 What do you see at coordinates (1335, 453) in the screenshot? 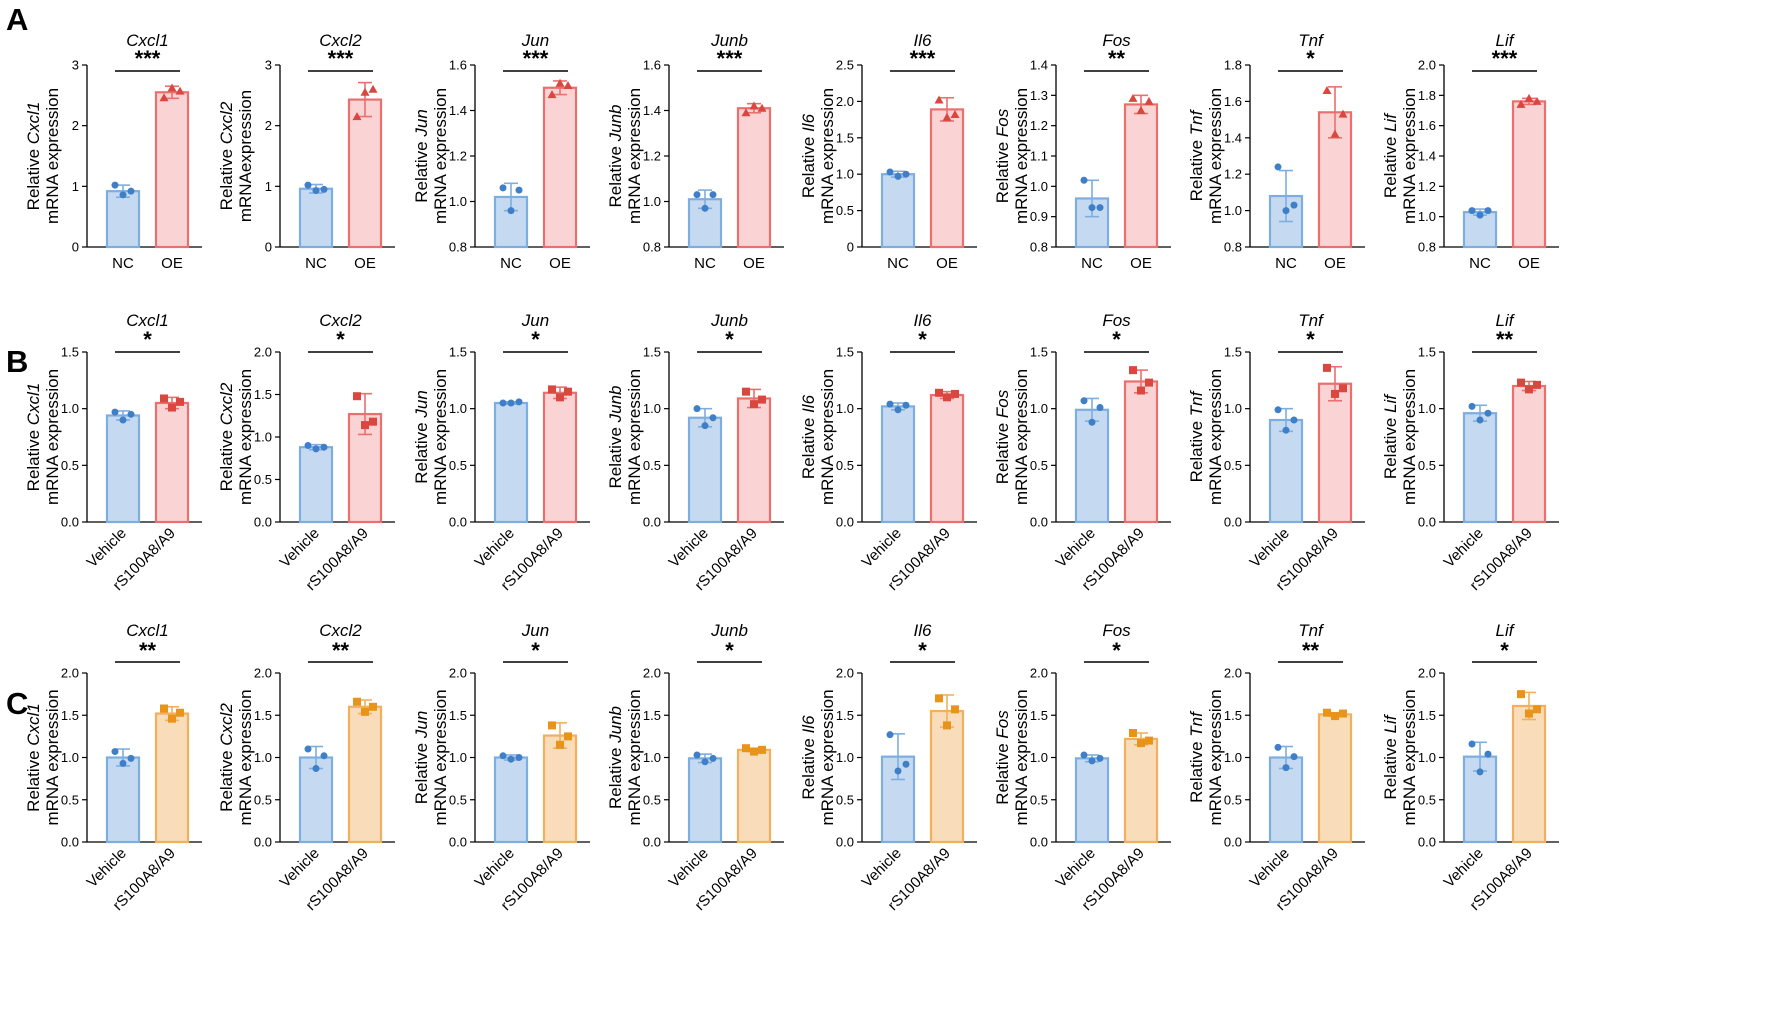
I see `bar-treatment` at bounding box center [1335, 453].